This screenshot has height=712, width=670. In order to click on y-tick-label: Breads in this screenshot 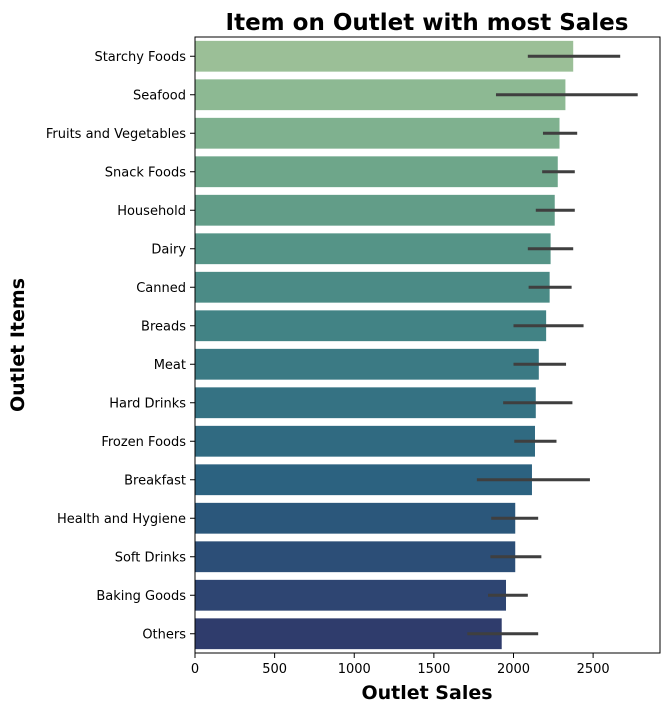, I will do `click(163, 326)`.